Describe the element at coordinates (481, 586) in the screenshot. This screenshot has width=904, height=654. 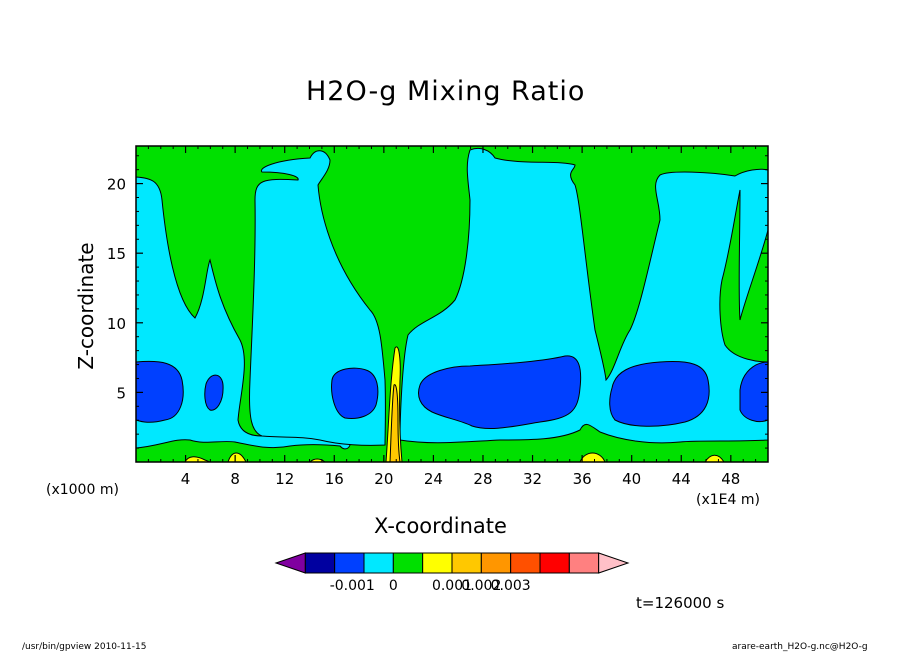
I see `colorbar-label: 0.002` at that location.